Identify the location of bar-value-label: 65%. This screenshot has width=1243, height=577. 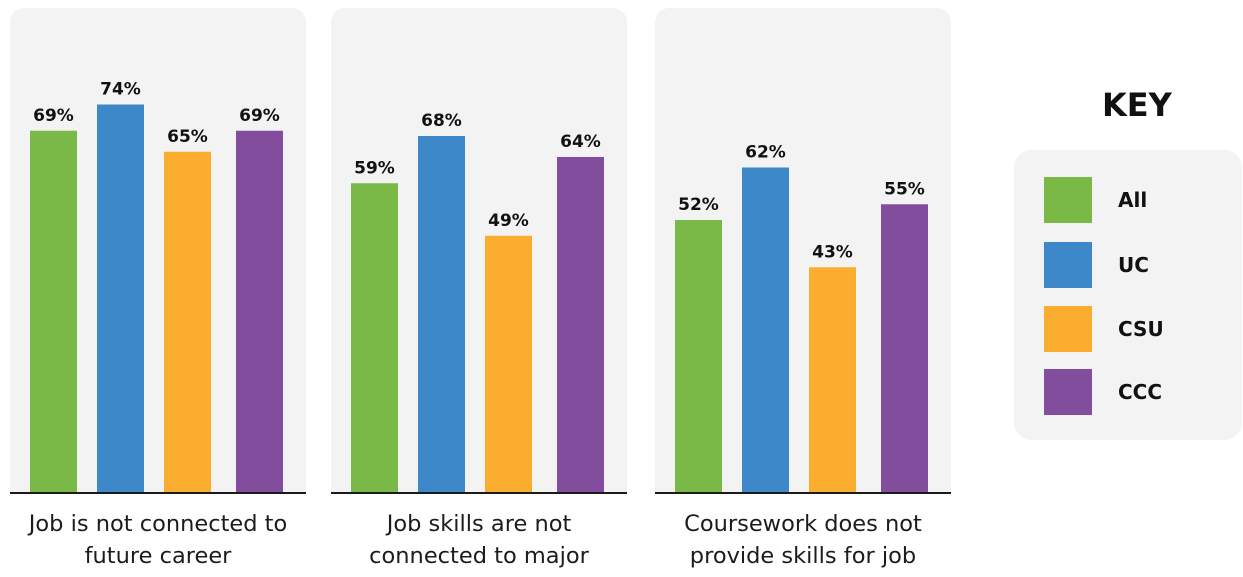
(187, 137).